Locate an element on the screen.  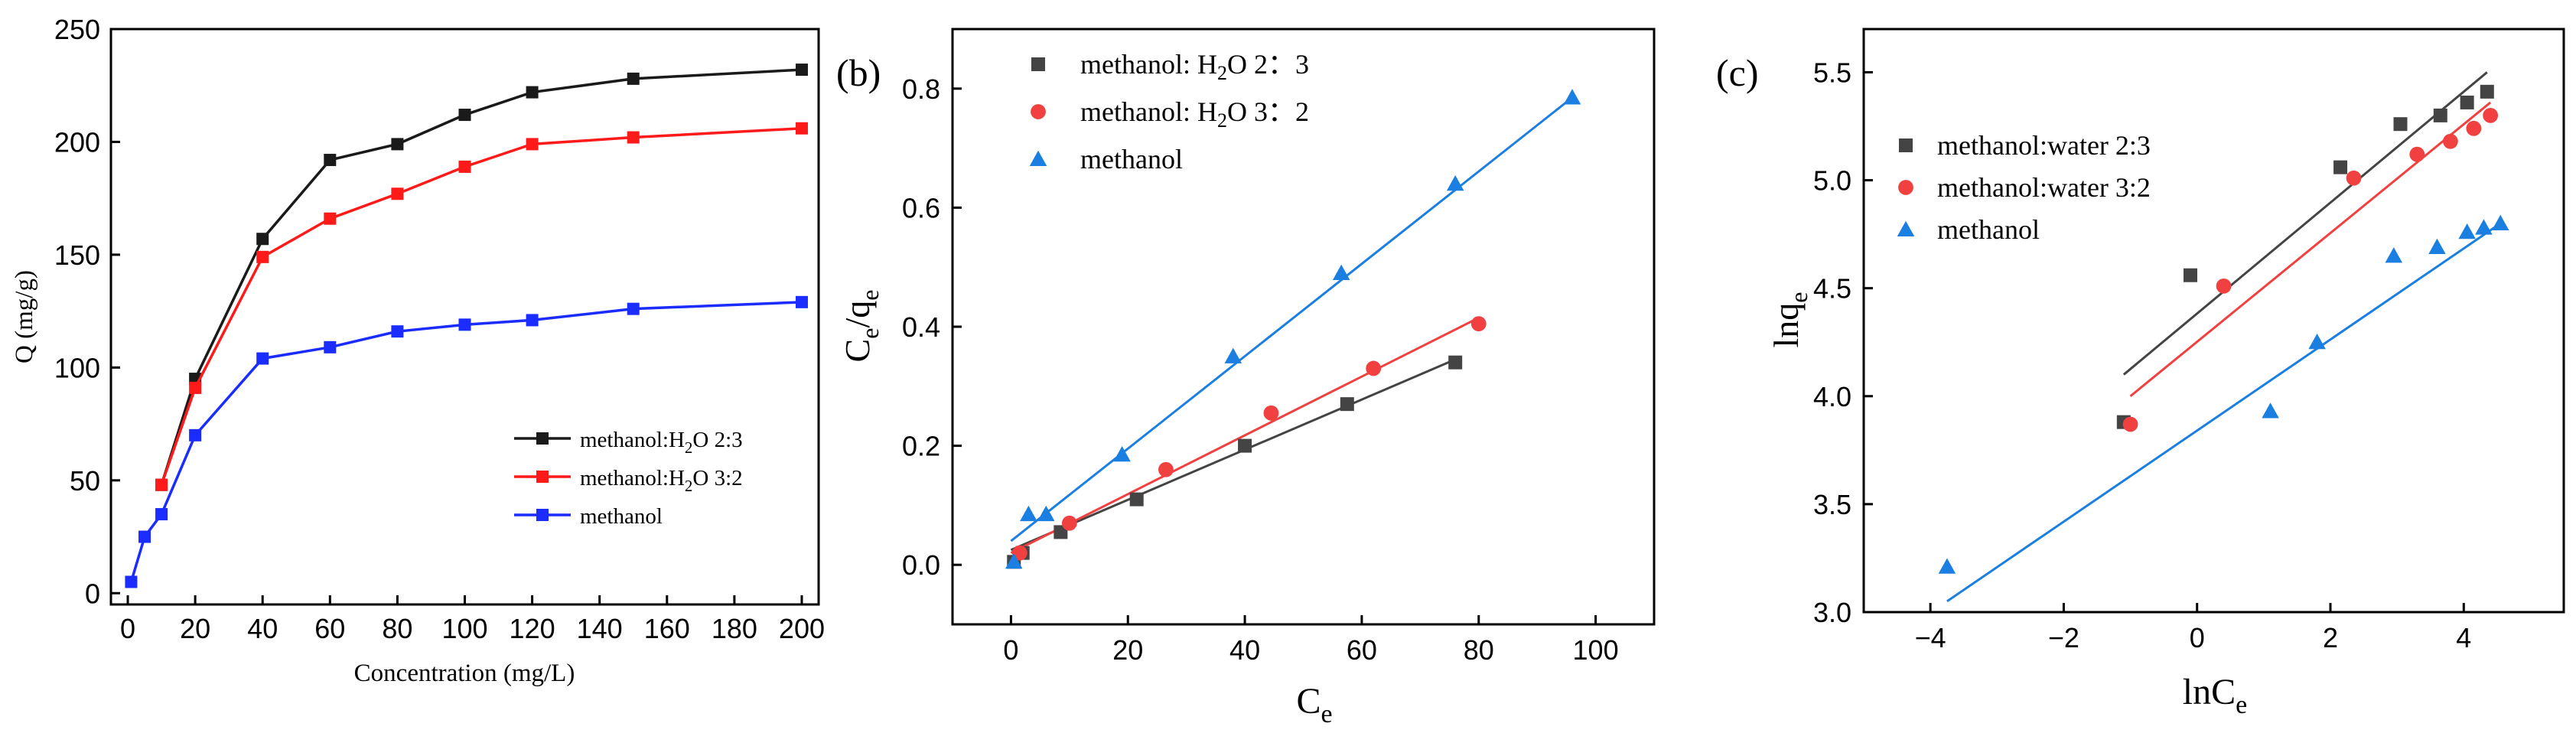
legend-label: methanol: H2O 3：2 is located at coordinates (1195, 114).